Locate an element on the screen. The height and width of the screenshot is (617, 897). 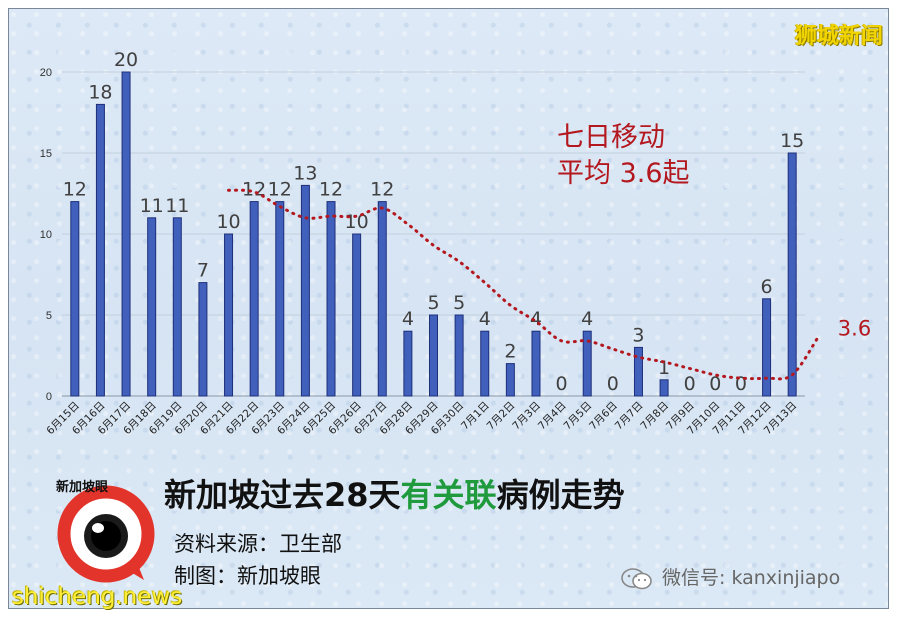
logo-icon is located at coordinates (106, 534).